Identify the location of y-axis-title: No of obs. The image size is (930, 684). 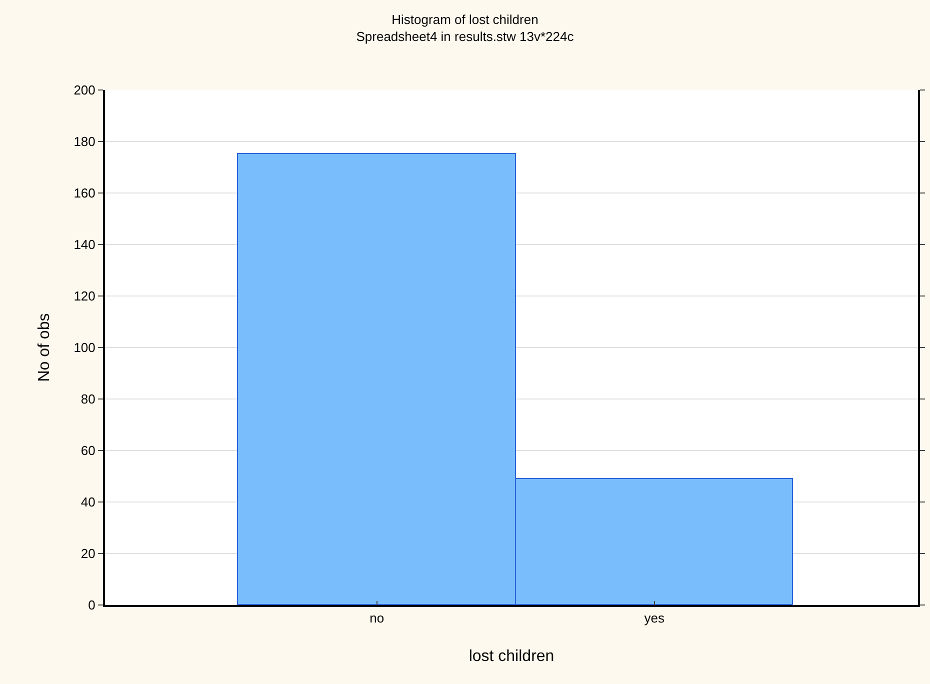
(45, 347).